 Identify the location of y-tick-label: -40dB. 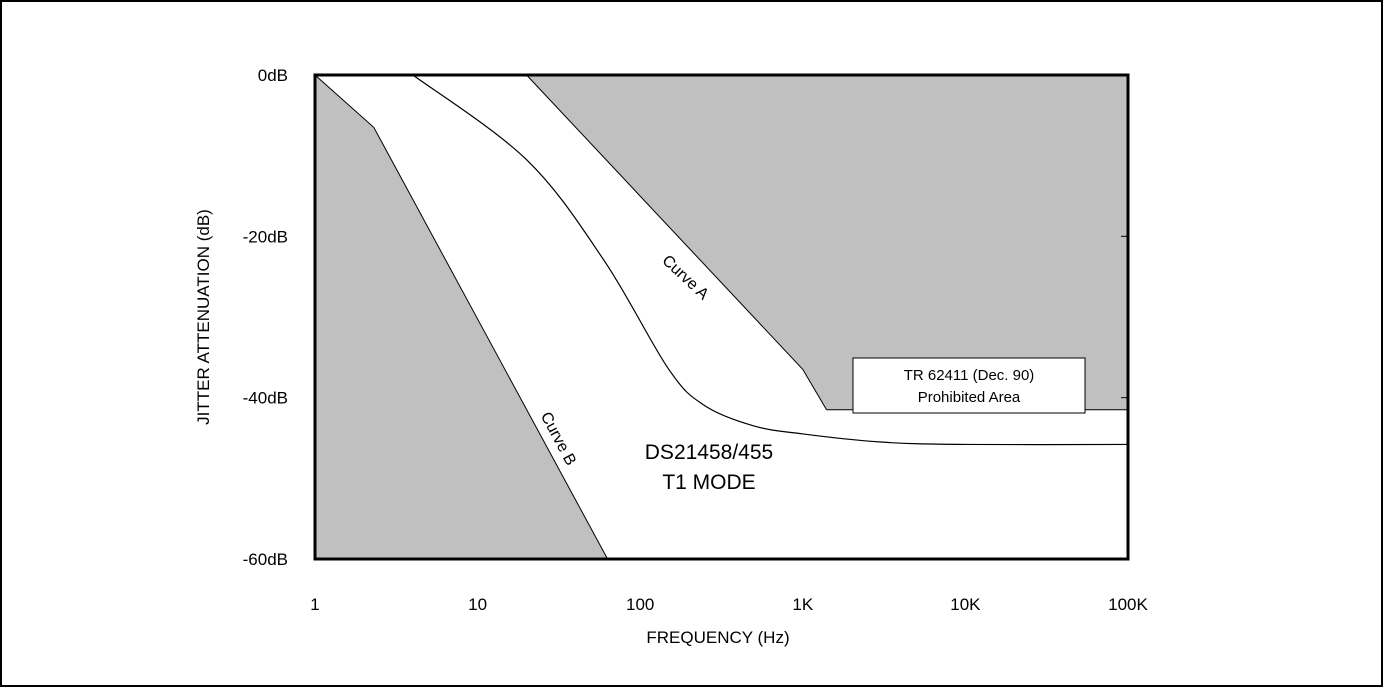
(265, 398).